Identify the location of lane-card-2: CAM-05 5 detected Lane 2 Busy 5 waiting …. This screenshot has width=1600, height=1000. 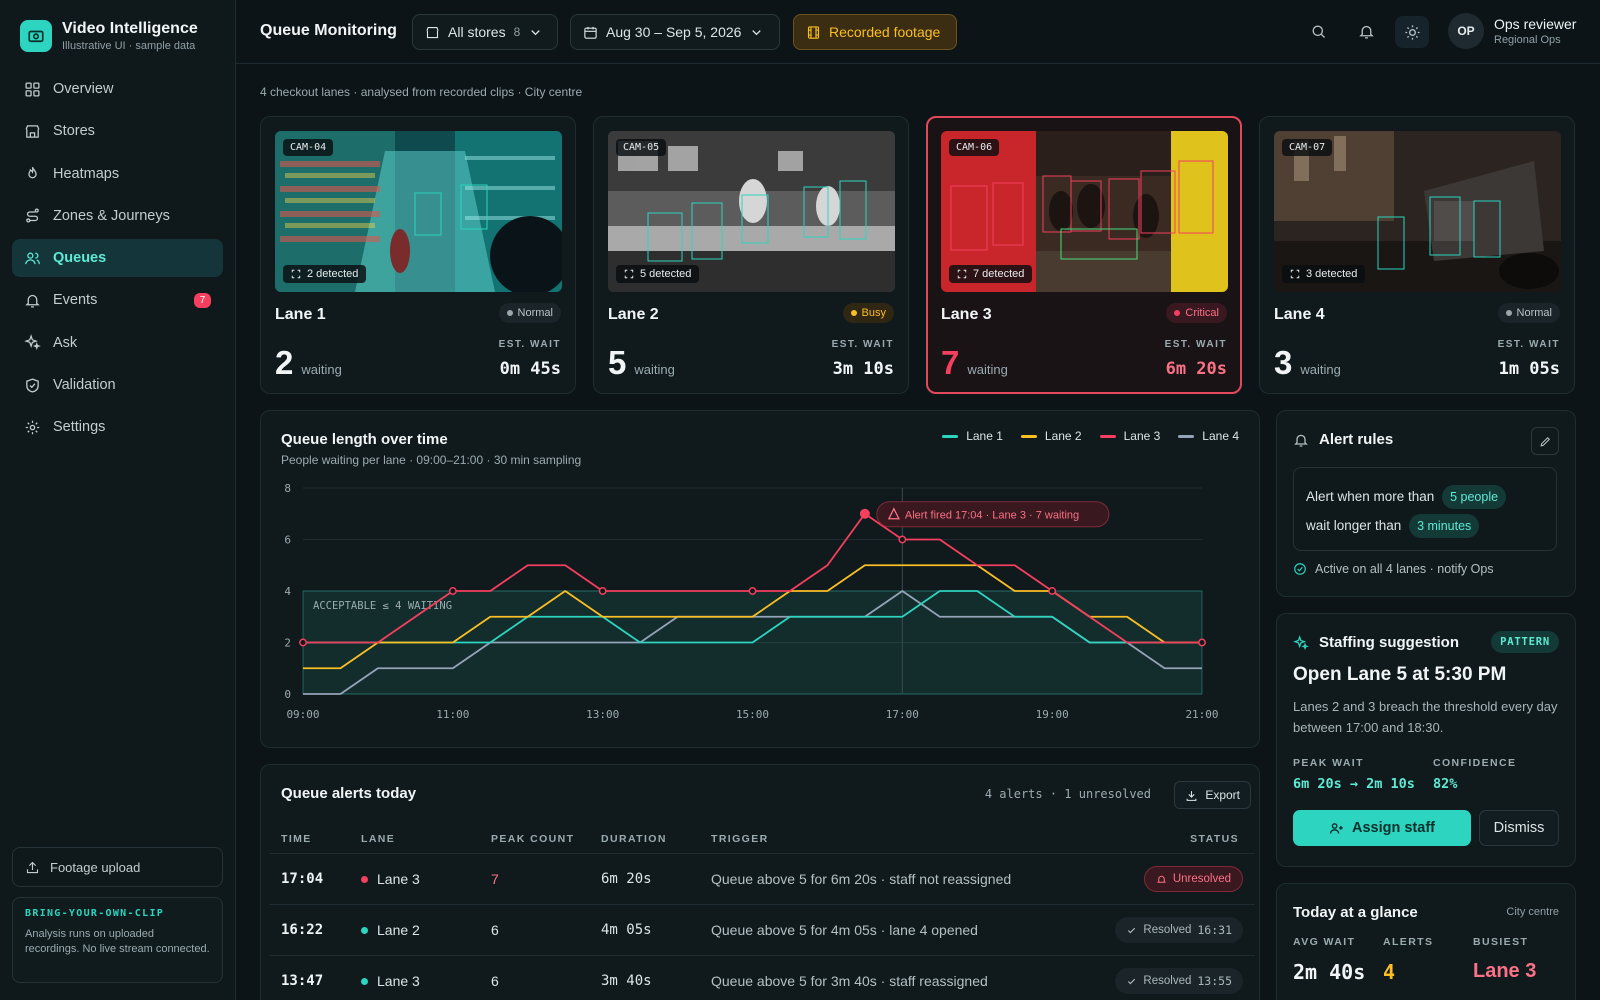
(751, 255).